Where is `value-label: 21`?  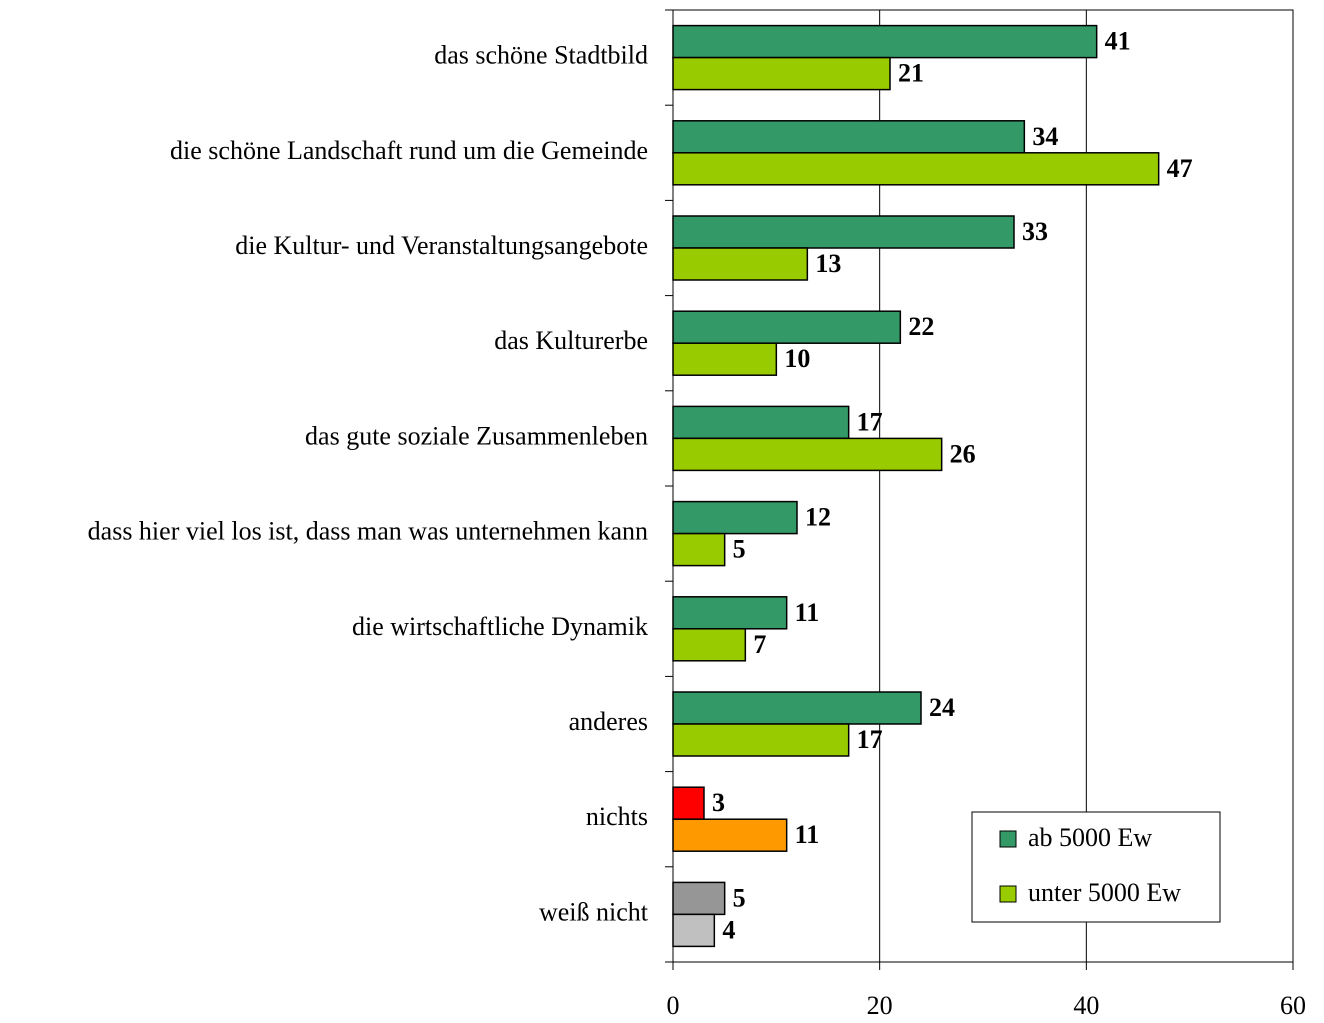
value-label: 21 is located at coordinates (911, 73).